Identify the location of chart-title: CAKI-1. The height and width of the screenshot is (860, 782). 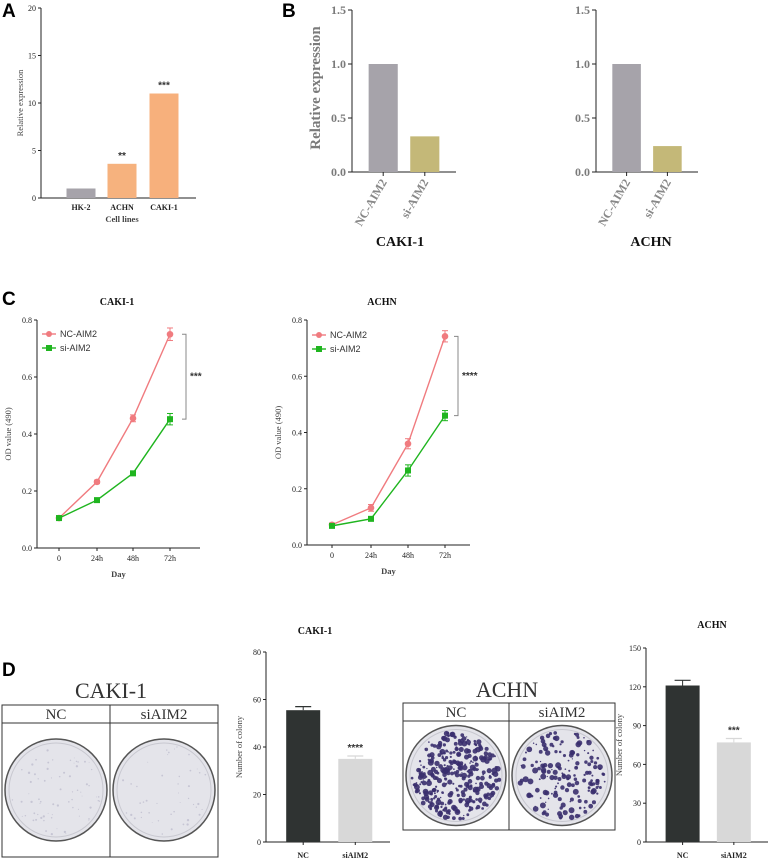
(315, 631).